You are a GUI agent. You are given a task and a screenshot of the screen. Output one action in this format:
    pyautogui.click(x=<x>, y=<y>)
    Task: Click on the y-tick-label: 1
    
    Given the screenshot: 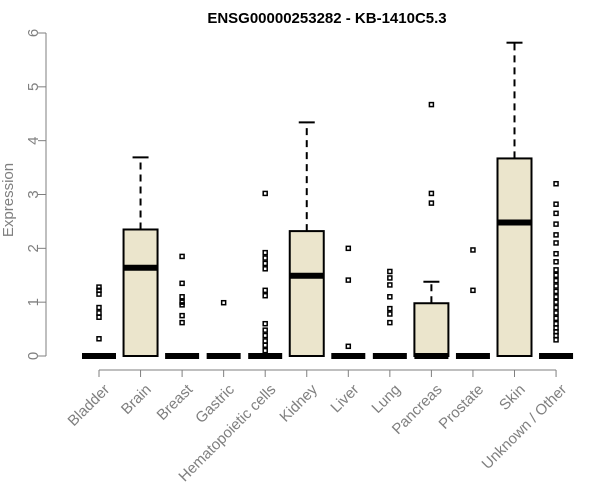 What is the action you would take?
    pyautogui.click(x=33, y=302)
    